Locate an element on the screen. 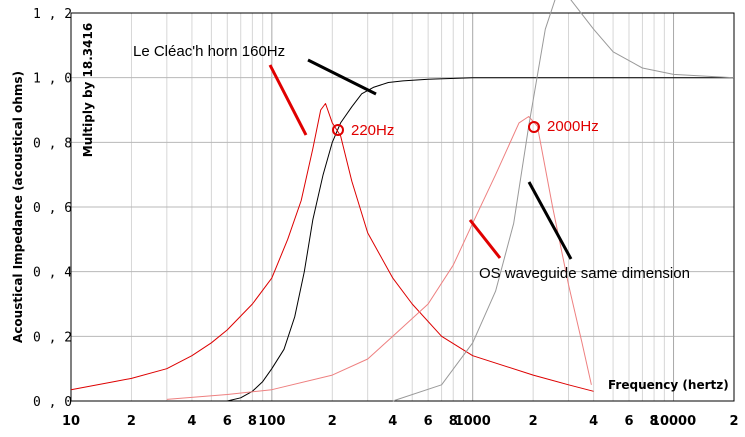 The width and height of the screenshot is (745, 437). x-tick-label: 100 is located at coordinates (271, 421).